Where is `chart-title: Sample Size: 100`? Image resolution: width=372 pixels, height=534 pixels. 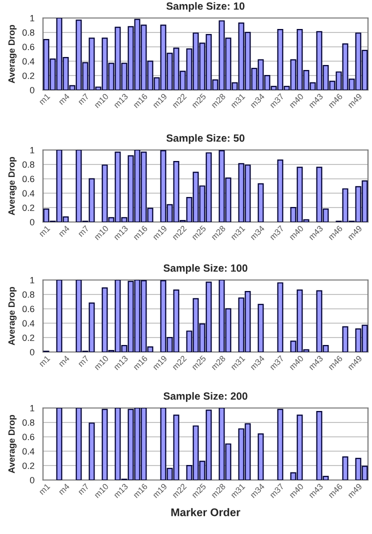 chart-title: Sample Size: 100 is located at coordinates (206, 269).